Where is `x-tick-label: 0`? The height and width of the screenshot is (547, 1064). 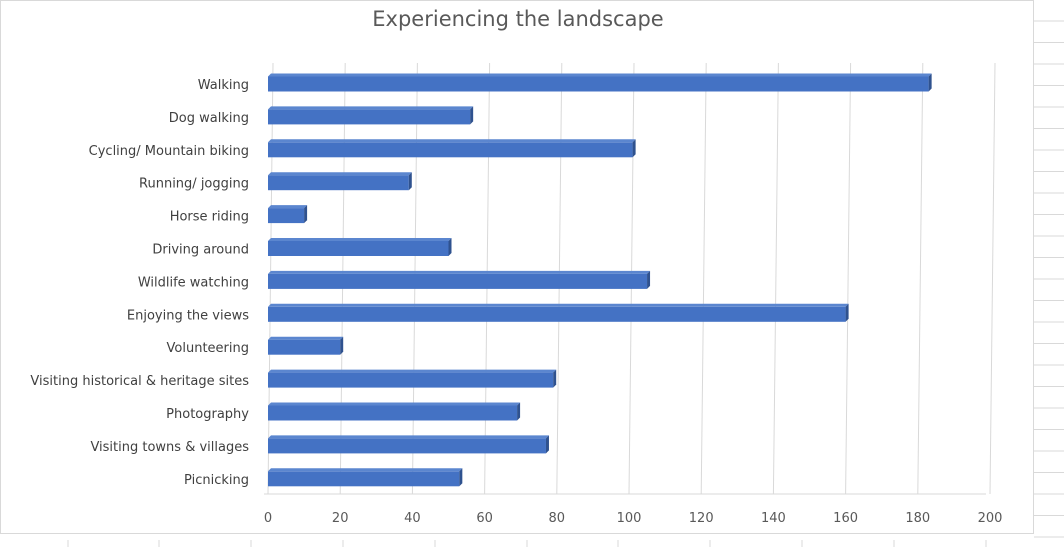
x-tick-label: 0 is located at coordinates (268, 518).